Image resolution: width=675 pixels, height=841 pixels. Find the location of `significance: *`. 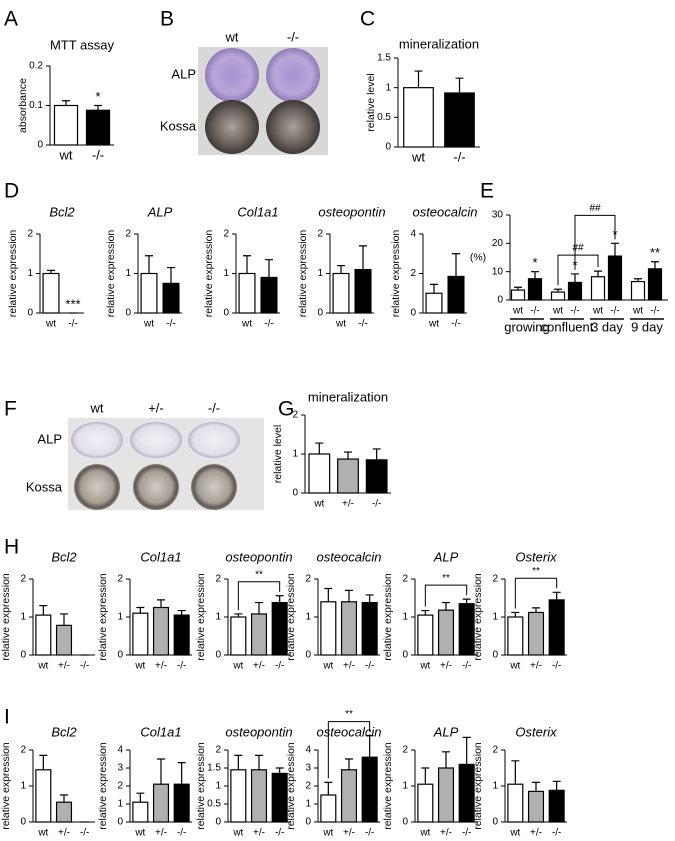

significance: * is located at coordinates (97, 96).